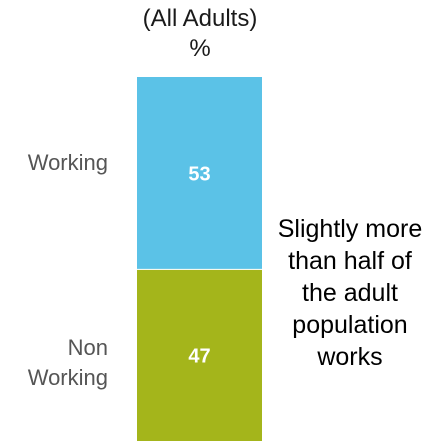 The height and width of the screenshot is (441, 441). Describe the element at coordinates (67, 377) in the screenshot. I see `category-label-non-working-line-2: Working` at that location.